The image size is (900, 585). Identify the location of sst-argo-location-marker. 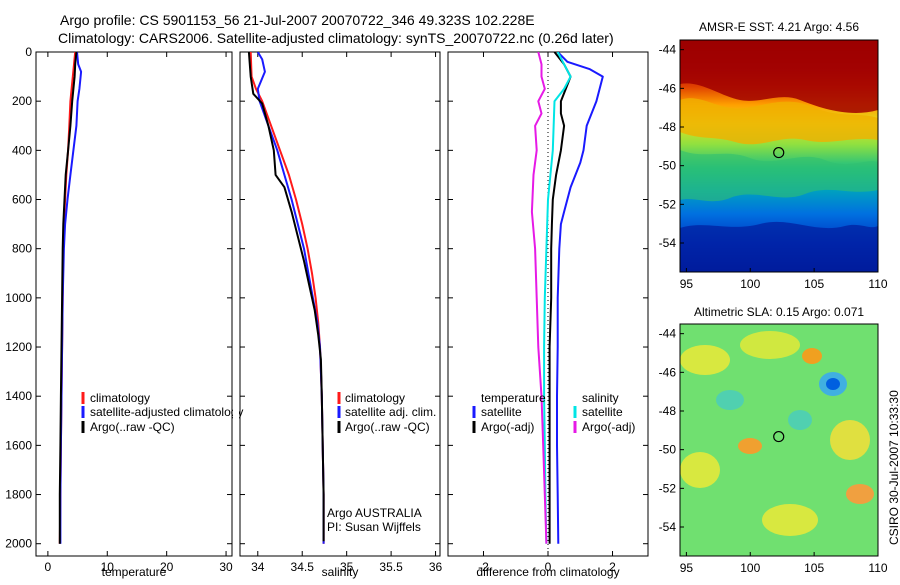
(779, 152).